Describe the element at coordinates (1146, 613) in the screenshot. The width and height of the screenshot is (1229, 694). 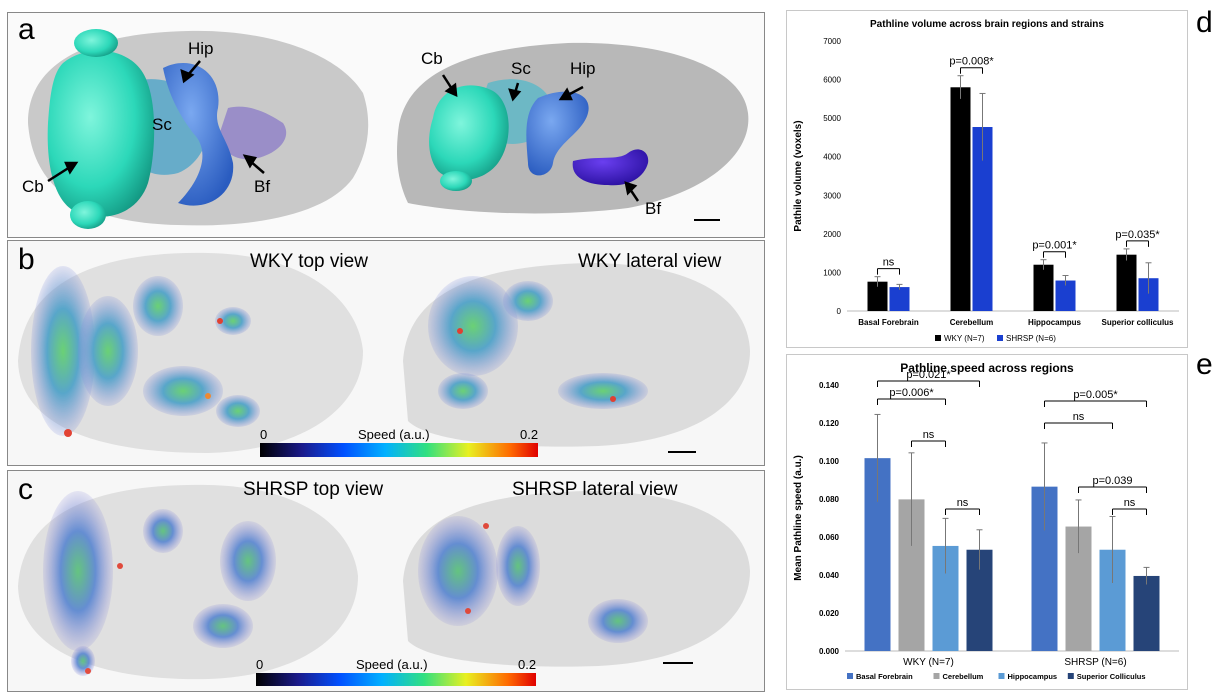
I see `chart-e-bar` at that location.